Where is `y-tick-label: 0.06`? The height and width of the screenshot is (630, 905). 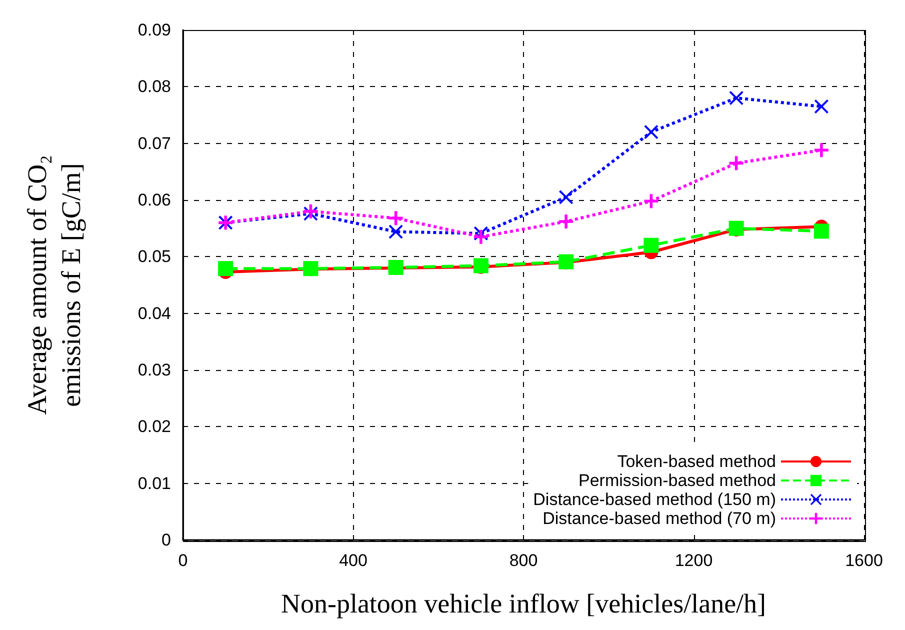 y-tick-label: 0.06 is located at coordinates (154, 200).